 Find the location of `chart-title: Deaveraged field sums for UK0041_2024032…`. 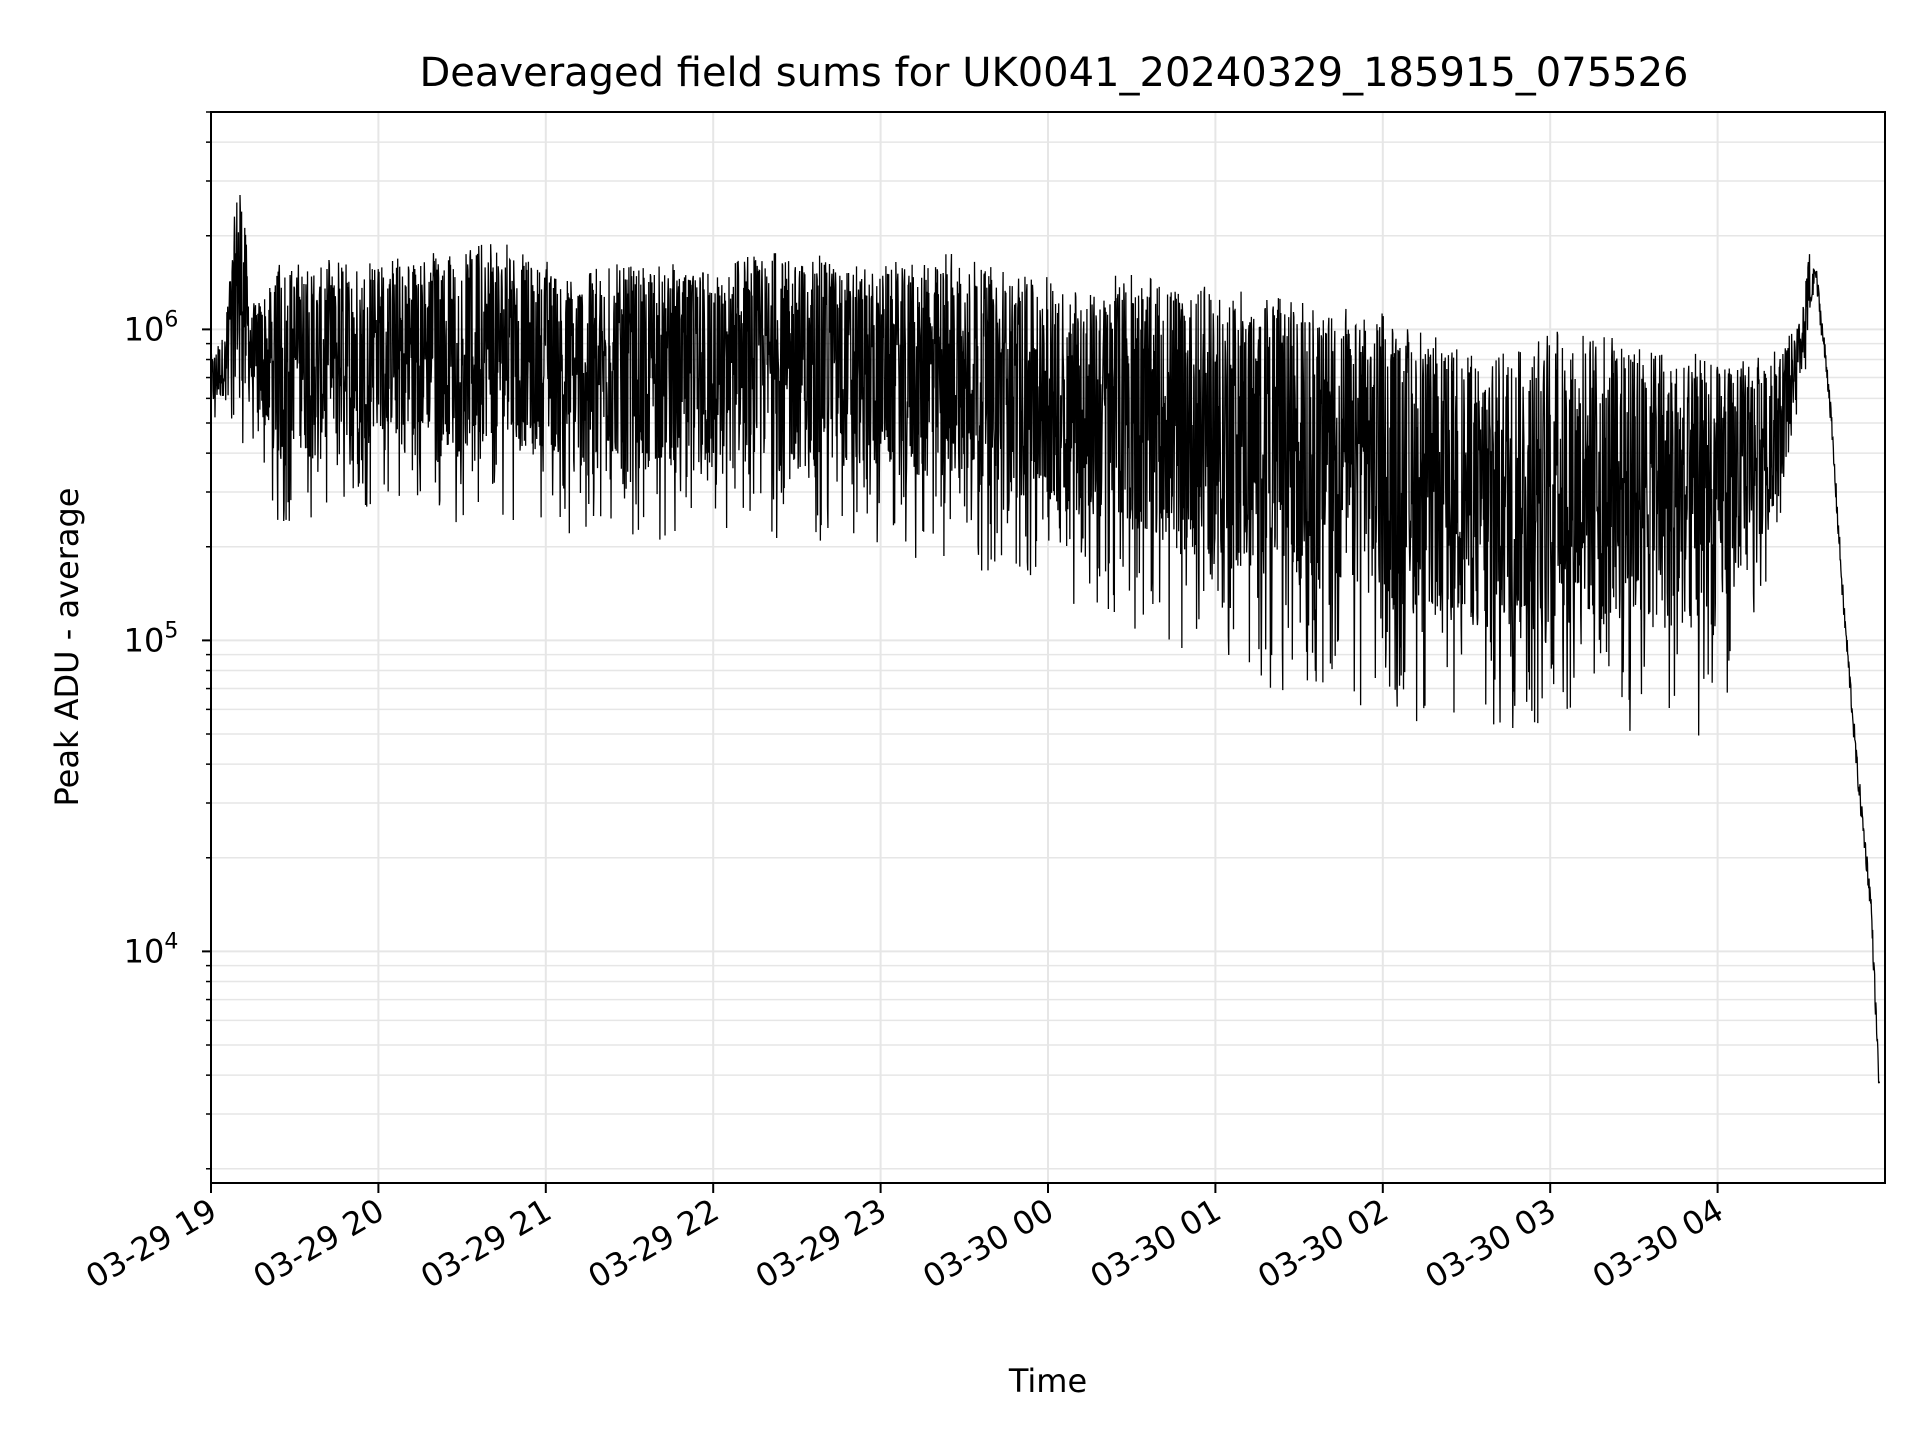

chart-title: Deaveraged field sums for UK0041_2024032… is located at coordinates (1053, 73).